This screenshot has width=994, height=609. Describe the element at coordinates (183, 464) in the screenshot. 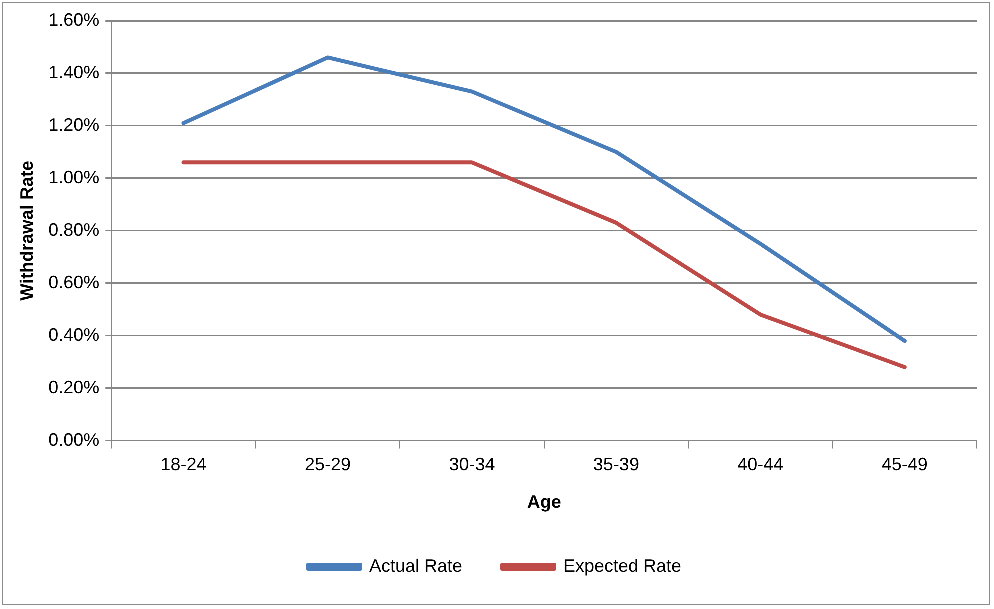

I see `x-tick-label: 18-24` at that location.